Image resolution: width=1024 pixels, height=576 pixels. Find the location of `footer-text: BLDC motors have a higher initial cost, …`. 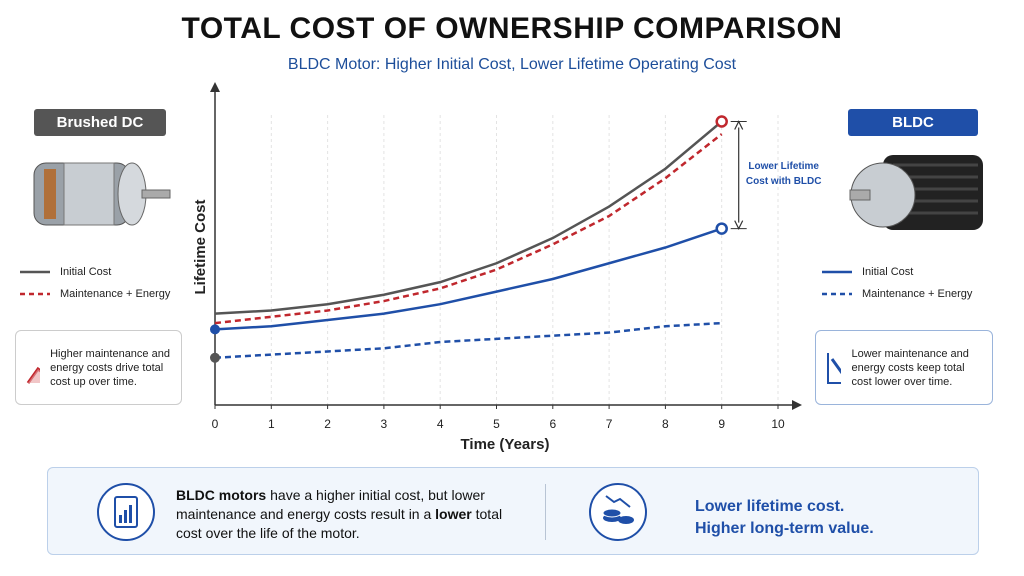

footer-text: BLDC motors have a higher initial cost, … is located at coordinates (351, 514).